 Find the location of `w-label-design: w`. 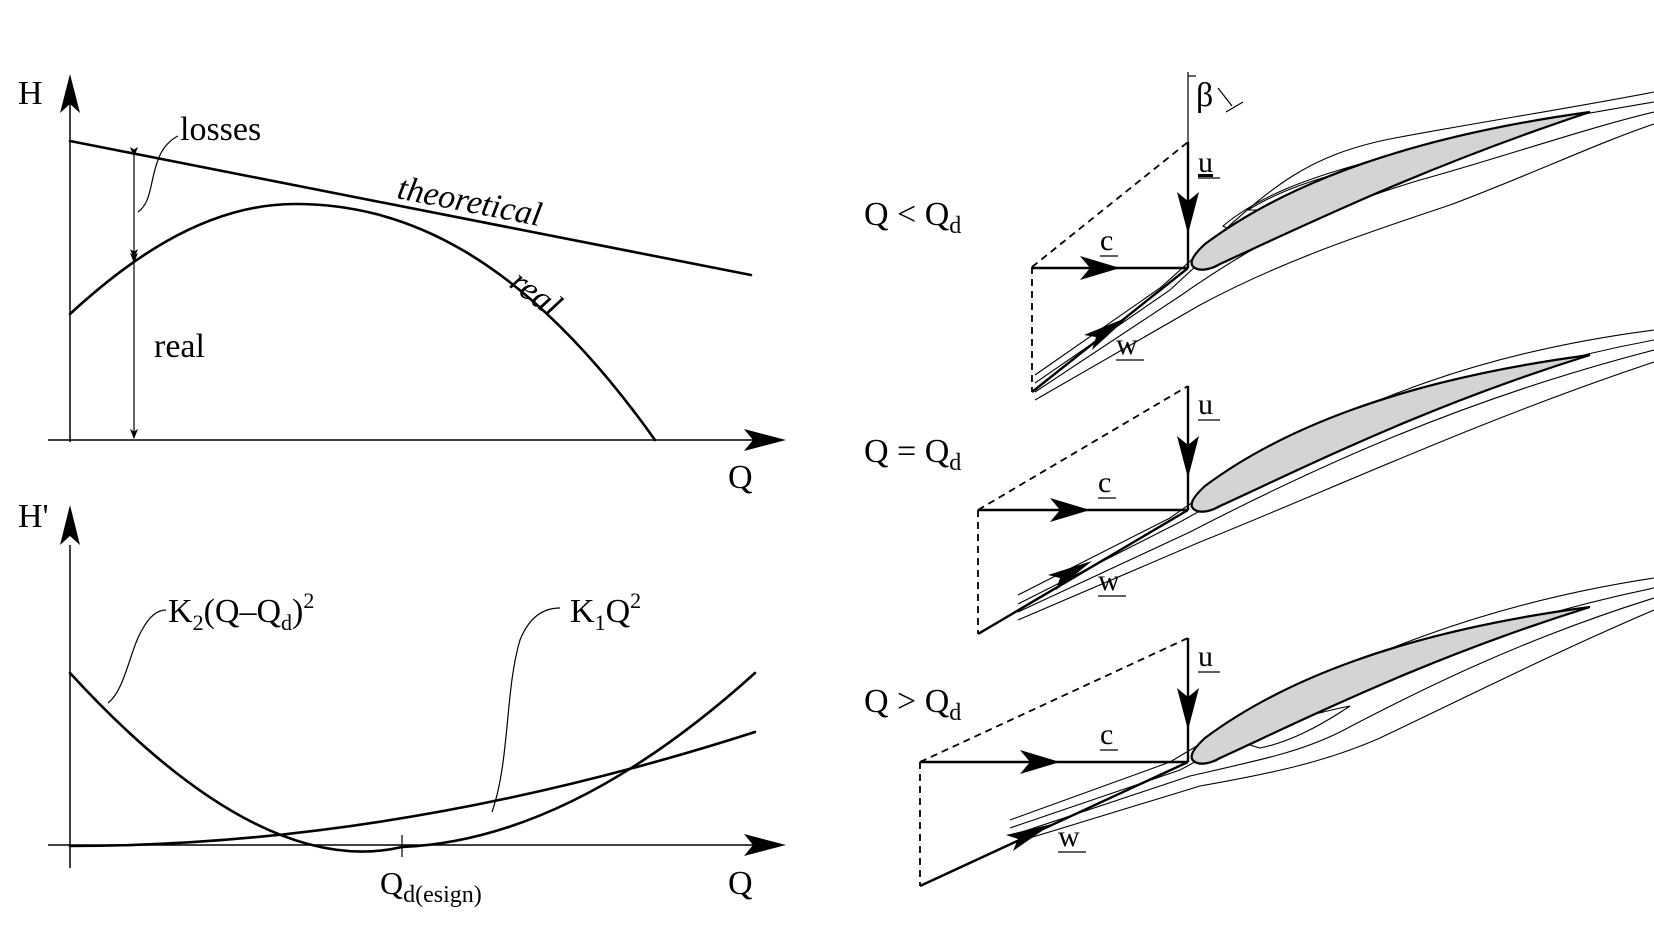

w-label-design: w is located at coordinates (1109, 580).